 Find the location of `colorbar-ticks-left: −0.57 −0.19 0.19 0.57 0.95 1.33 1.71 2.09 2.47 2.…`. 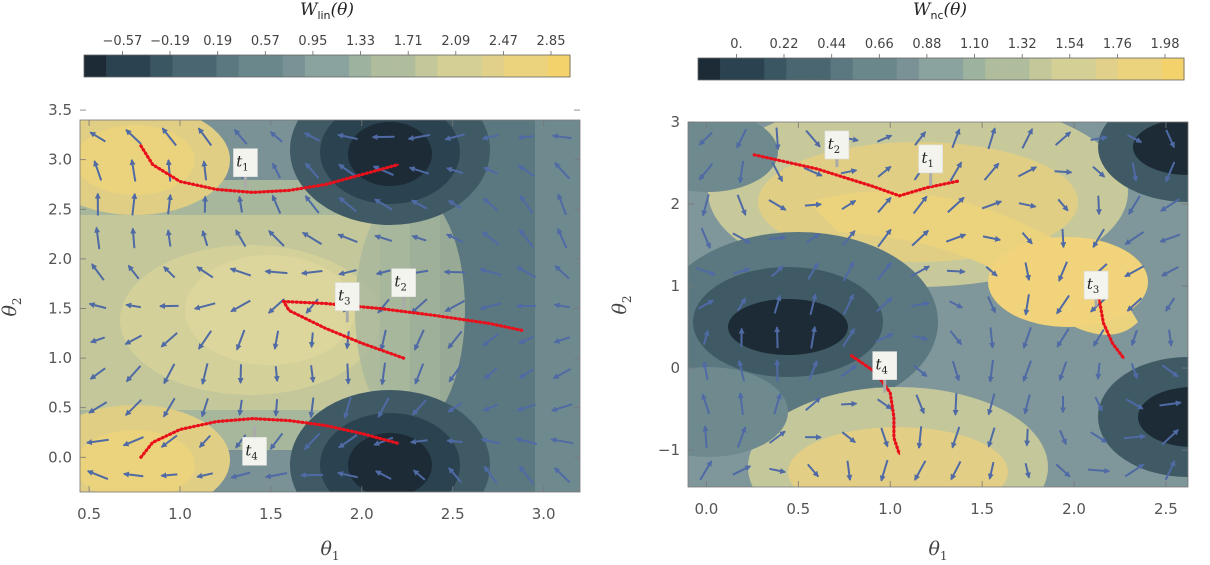

colorbar-ticks-left: −0.57 −0.19 0.19 0.57 0.95 1.33 1.71 2.09 2.47 2.… is located at coordinates (333, 44).